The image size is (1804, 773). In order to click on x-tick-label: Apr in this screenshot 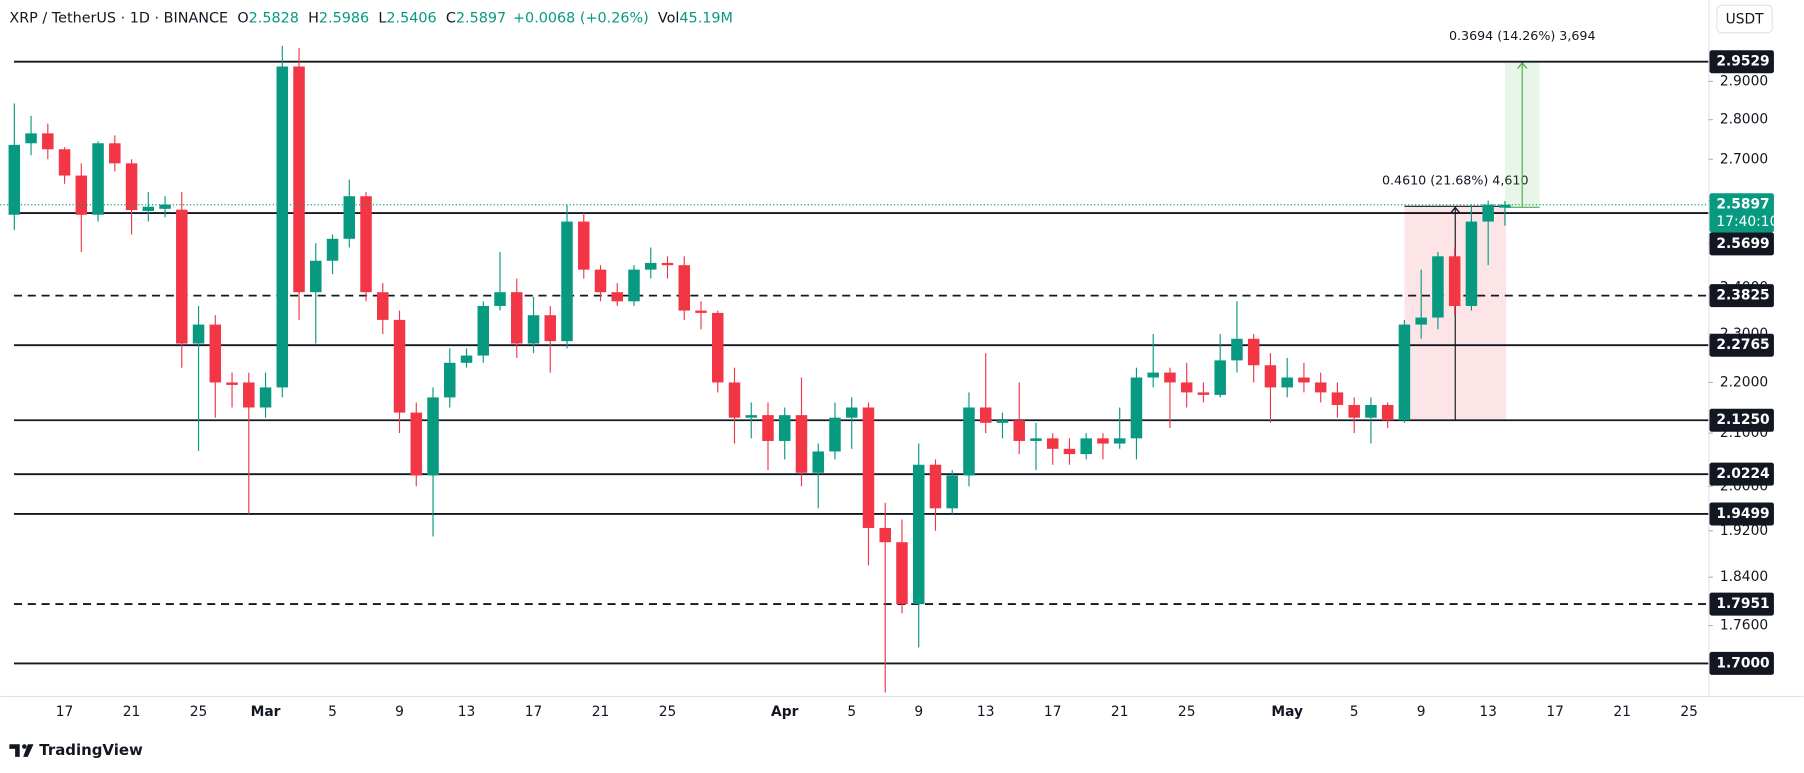, I will do `click(785, 712)`.